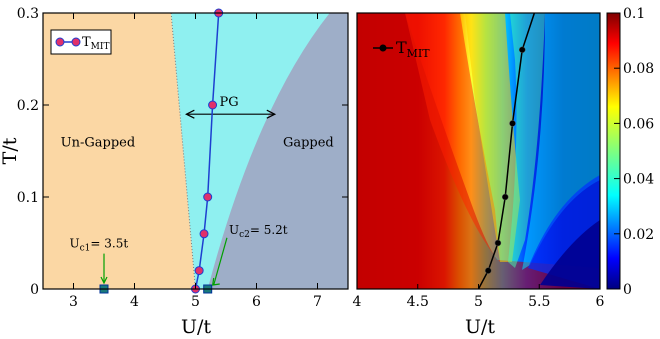  What do you see at coordinates (86, 42) in the screenshot?
I see `left-legend-label-main: T` at bounding box center [86, 42].